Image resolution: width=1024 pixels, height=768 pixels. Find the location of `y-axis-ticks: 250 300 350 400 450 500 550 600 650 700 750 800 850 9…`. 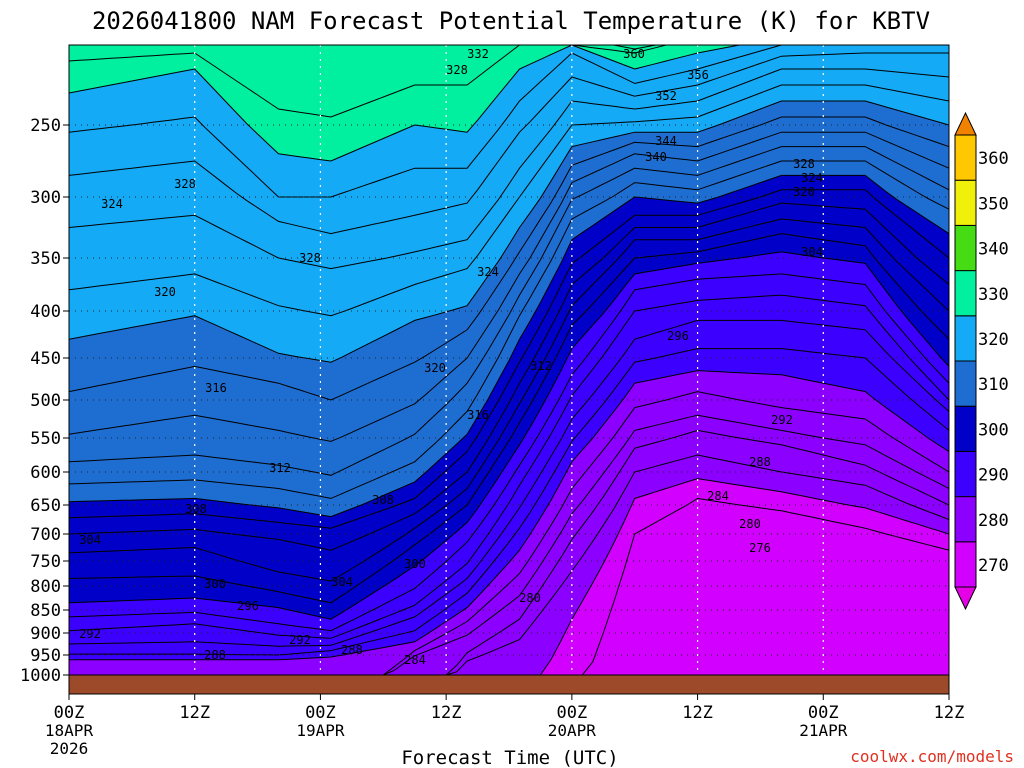

y-axis-ticks: 250 300 350 400 450 500 550 600 650 700 750 800 850 9… is located at coordinates (44, 401).